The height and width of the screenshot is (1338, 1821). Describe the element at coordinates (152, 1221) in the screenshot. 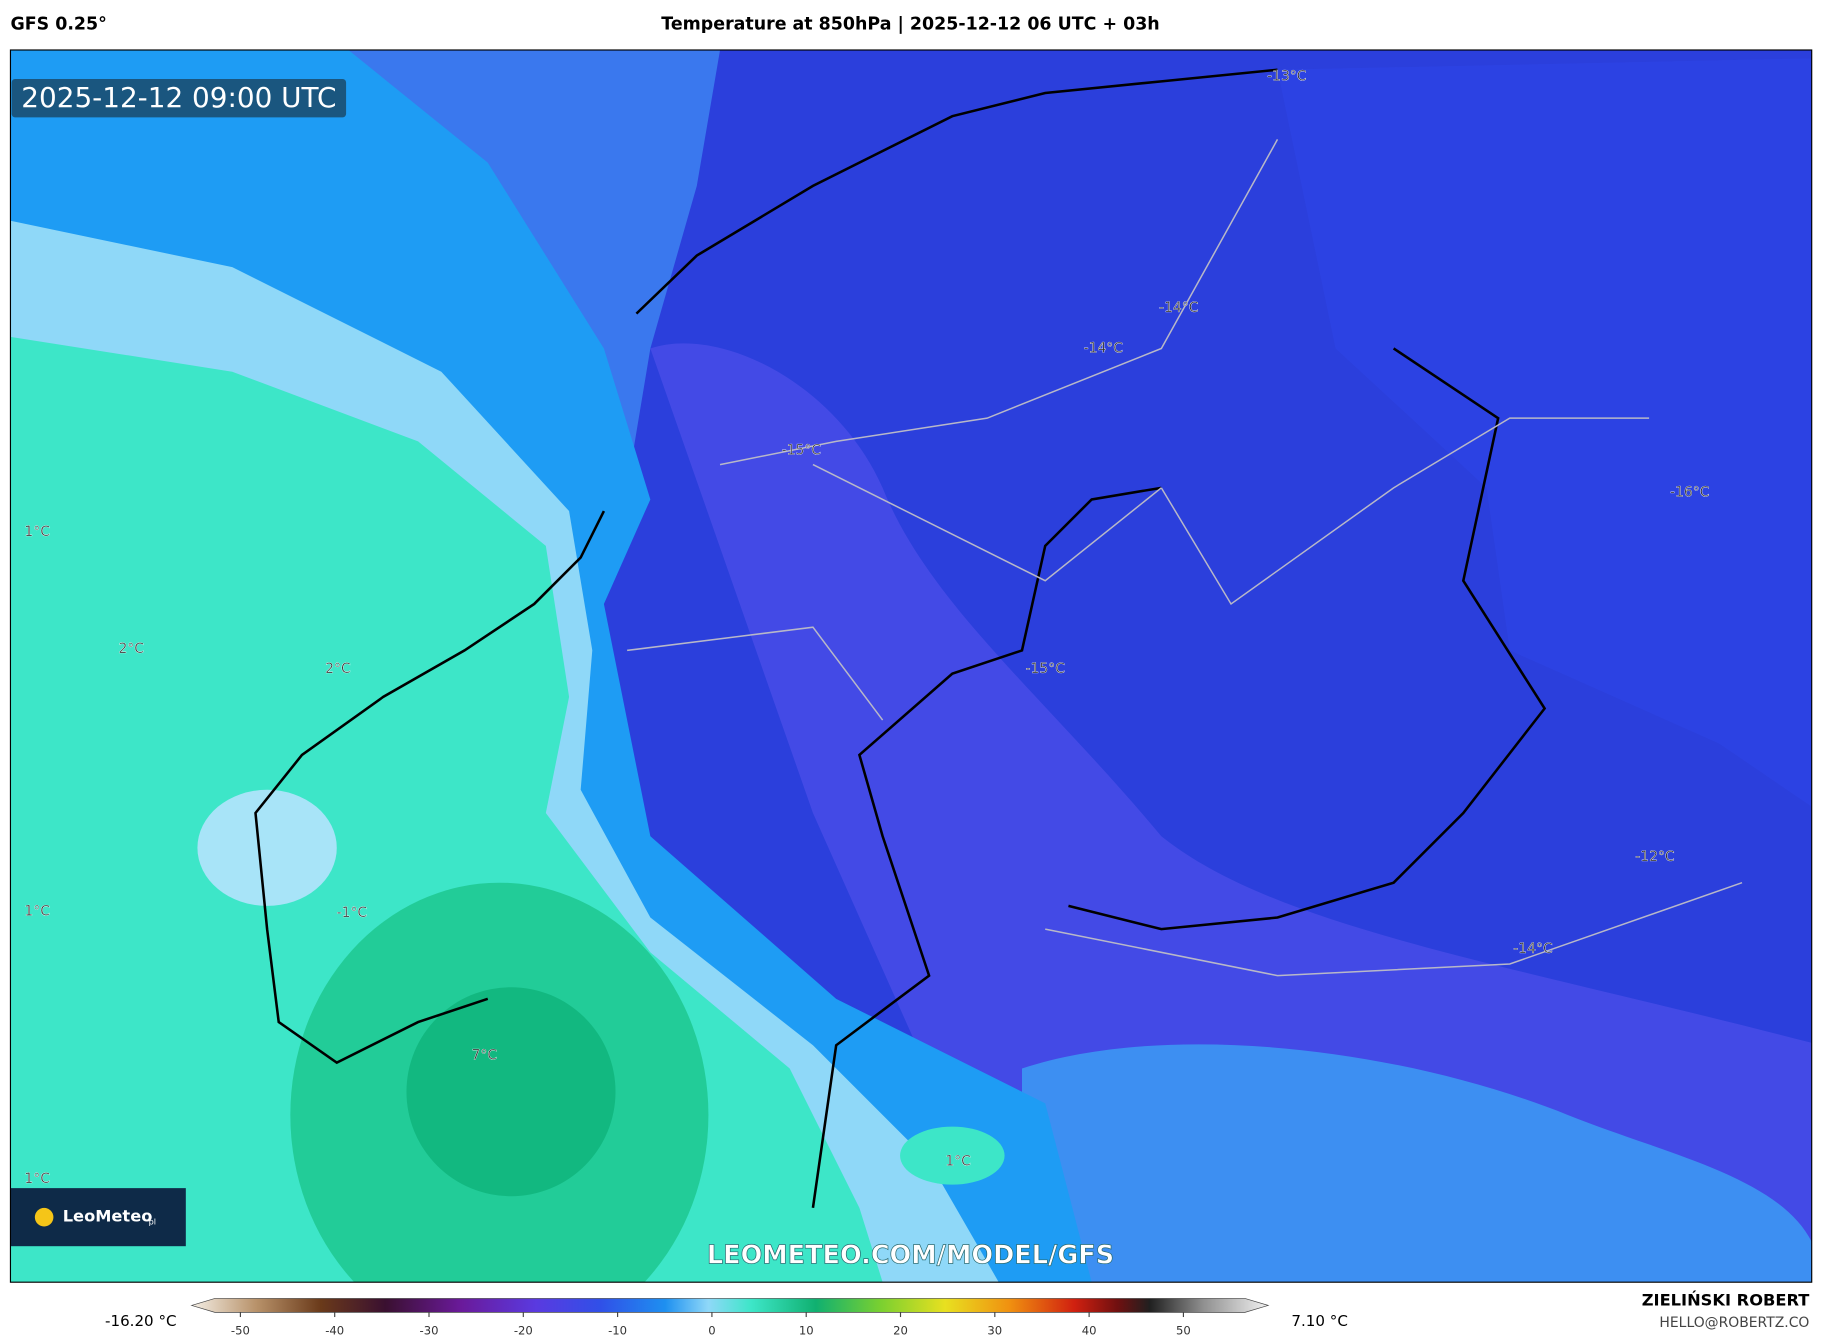

I see `logo-suffix: pl` at that location.